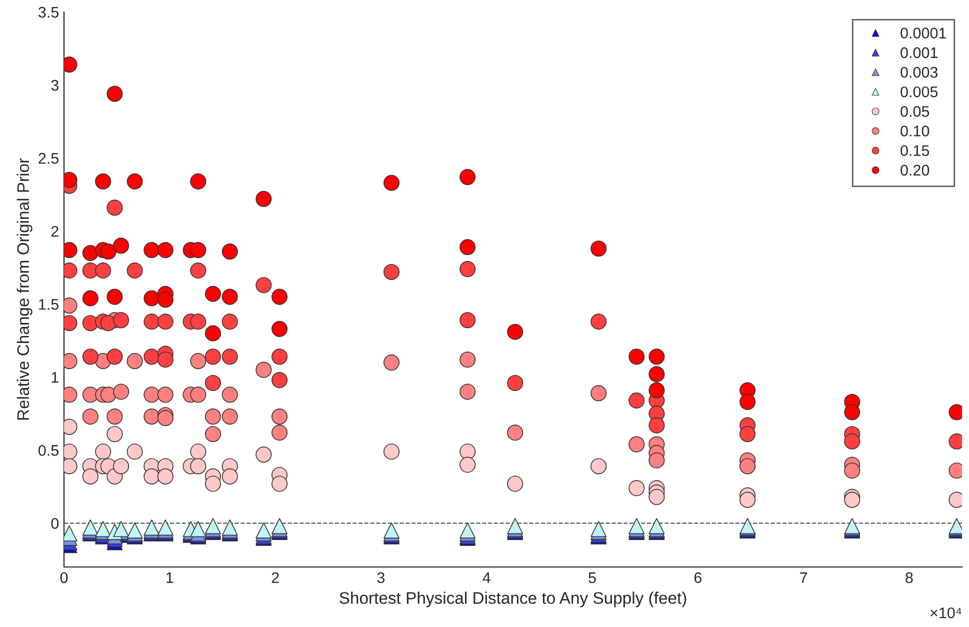  What do you see at coordinates (915, 131) in the screenshot?
I see `legend-label: 0.10` at bounding box center [915, 131].